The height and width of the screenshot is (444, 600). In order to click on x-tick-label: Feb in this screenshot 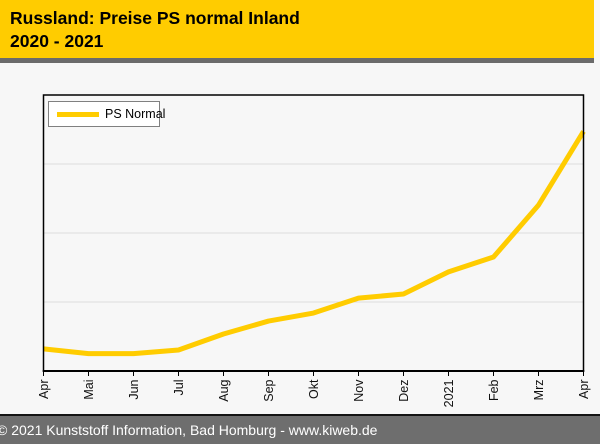, I will do `click(494, 390)`.